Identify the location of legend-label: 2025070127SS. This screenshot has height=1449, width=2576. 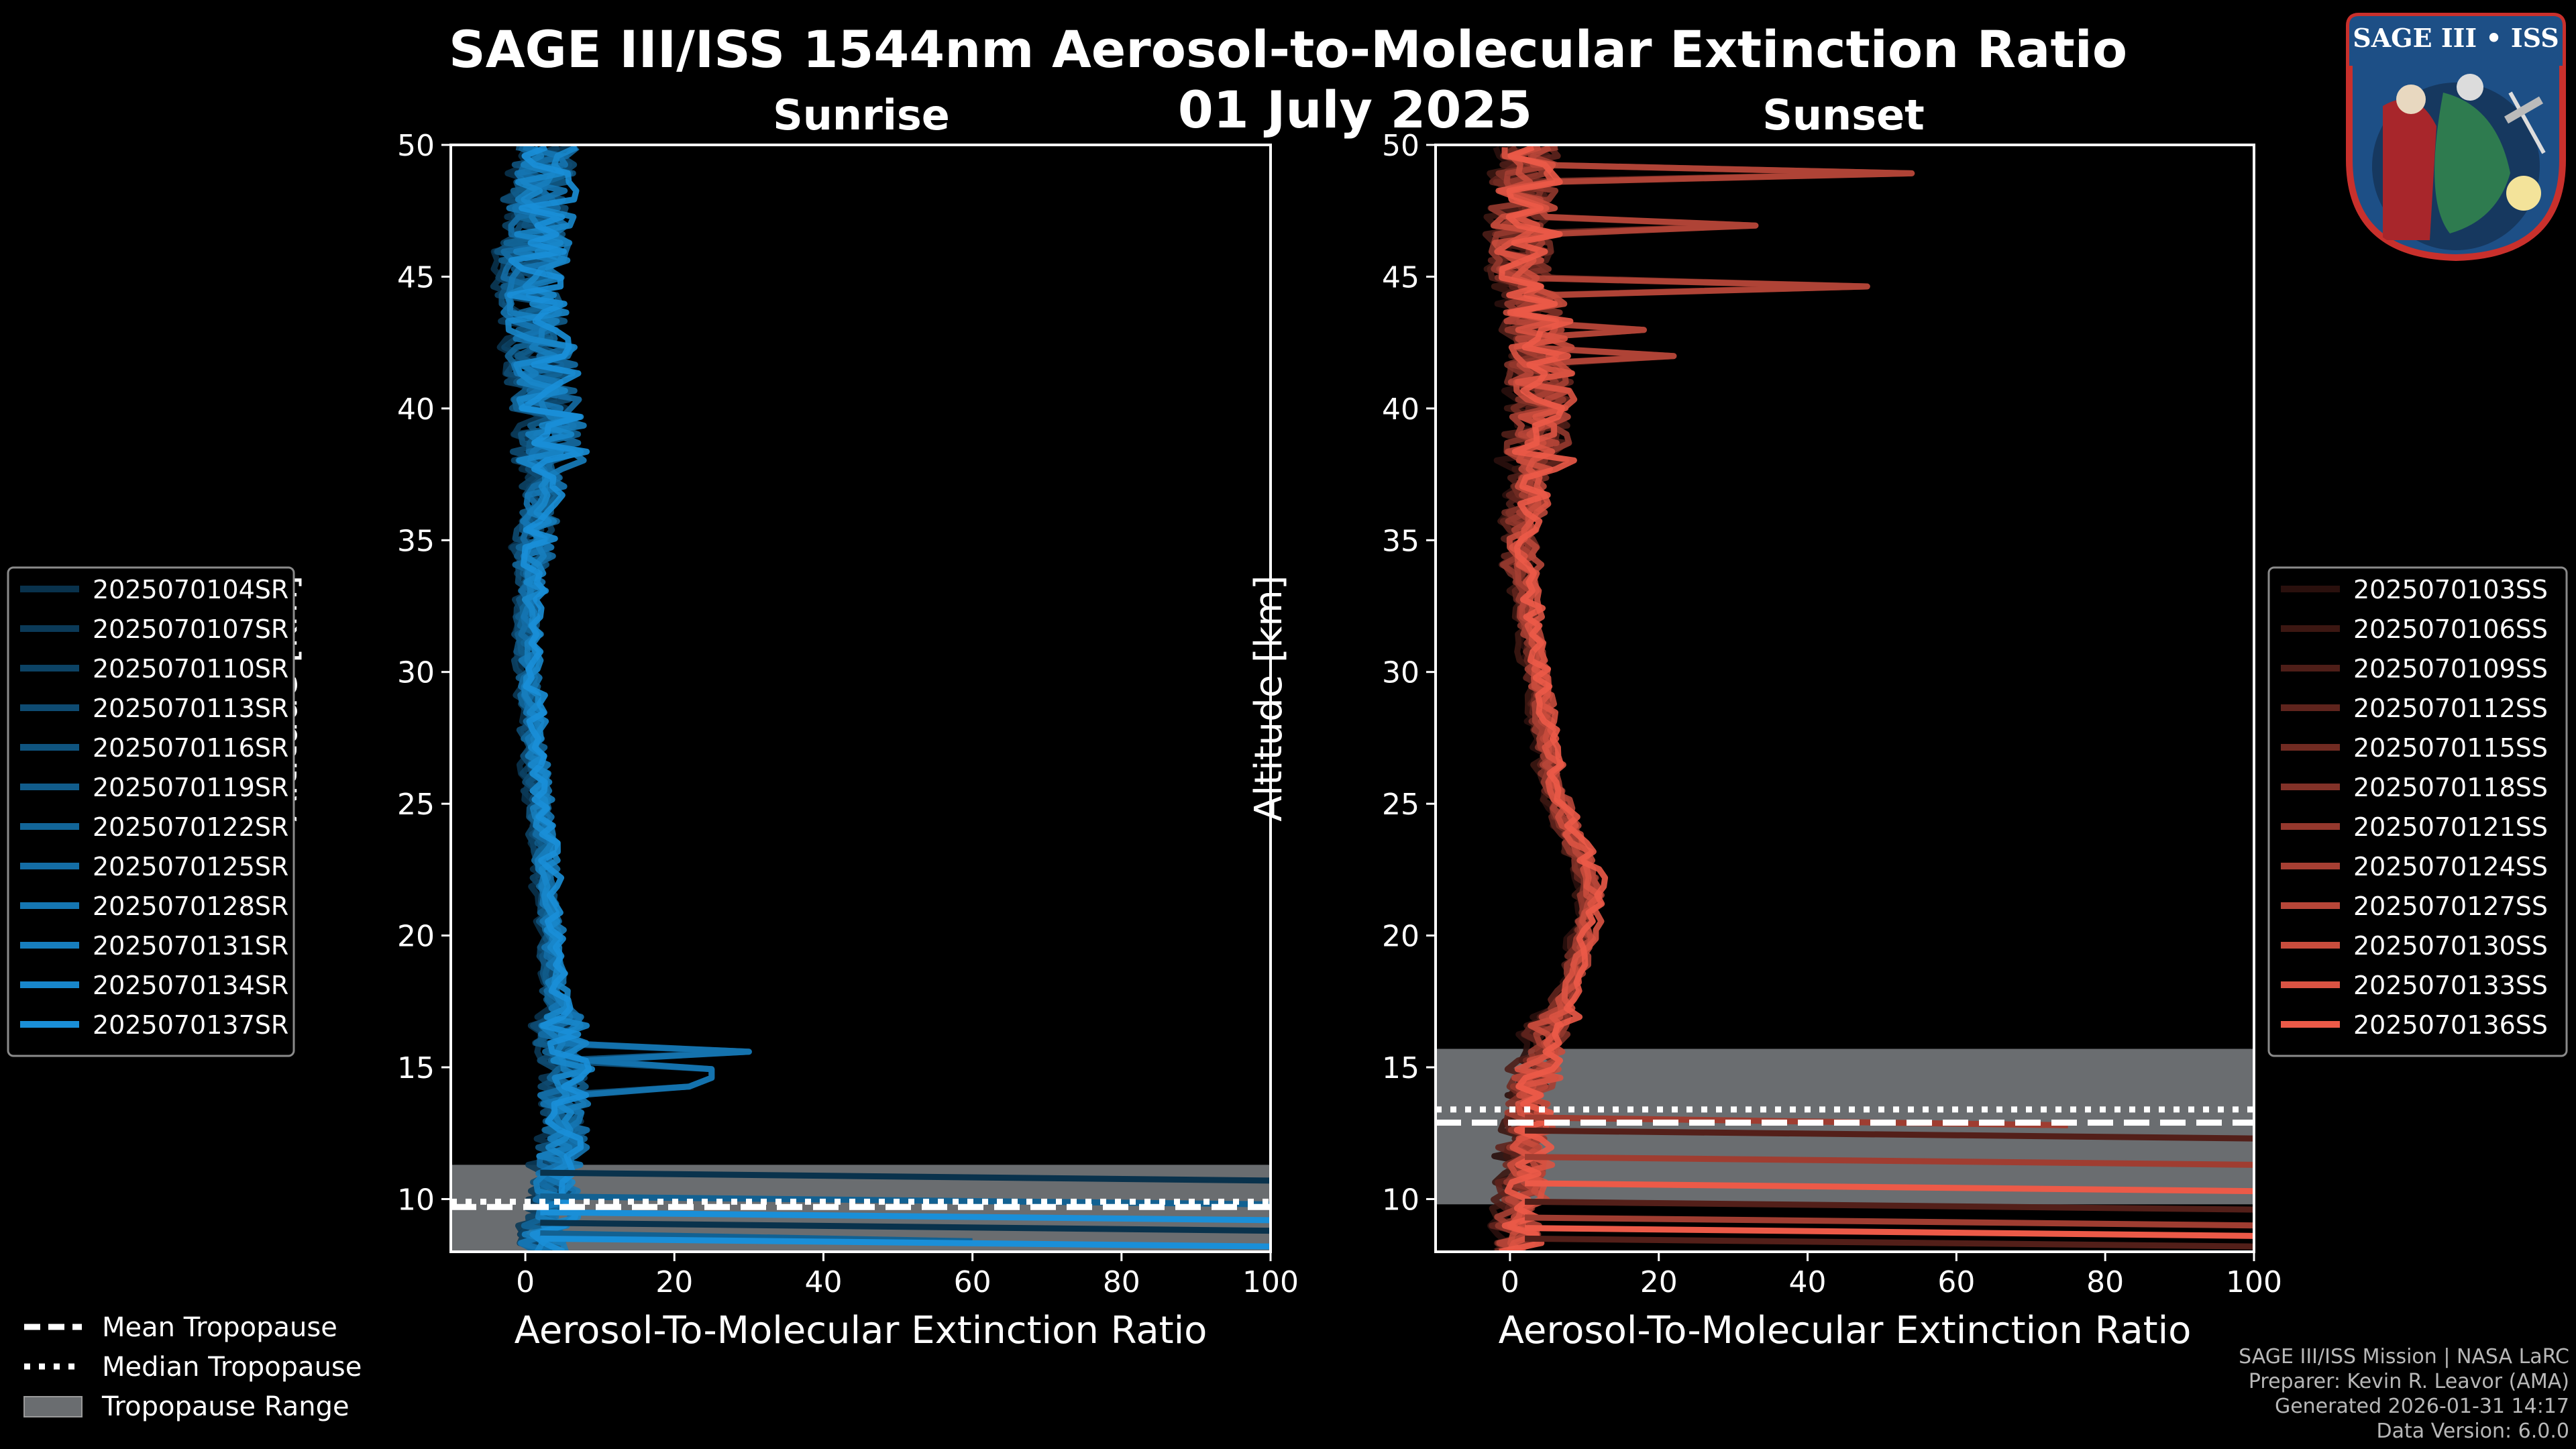
(2450, 906).